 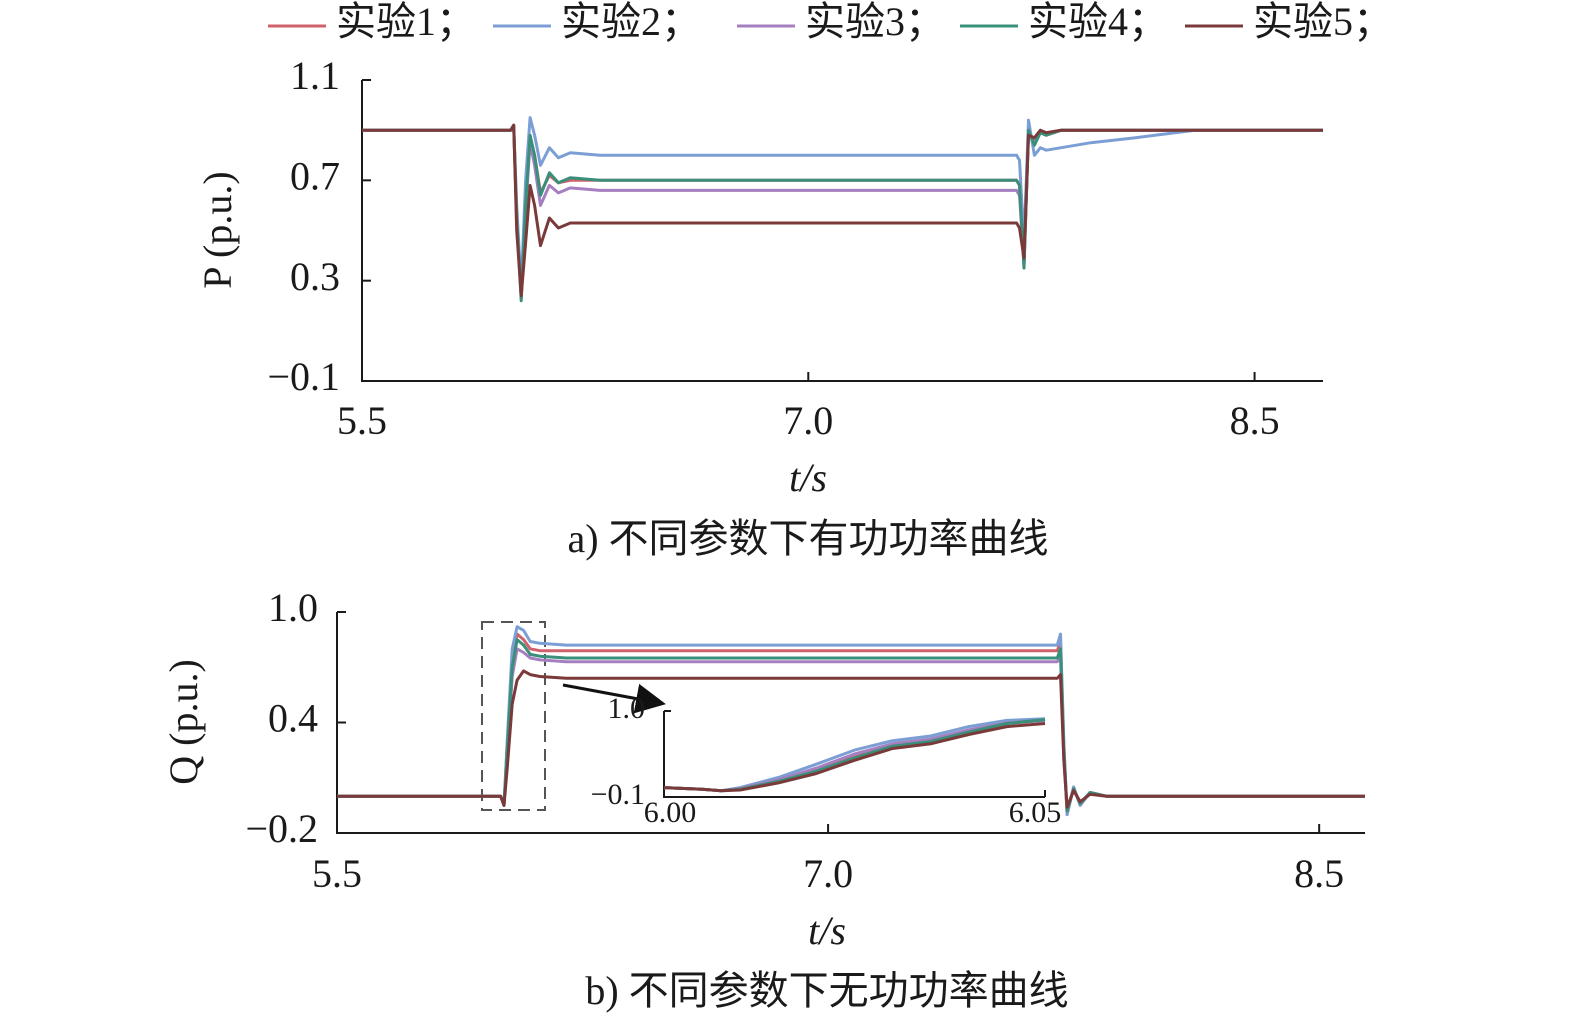 What do you see at coordinates (315, 75) in the screenshot?
I see `y-tick-label: 1.1` at bounding box center [315, 75].